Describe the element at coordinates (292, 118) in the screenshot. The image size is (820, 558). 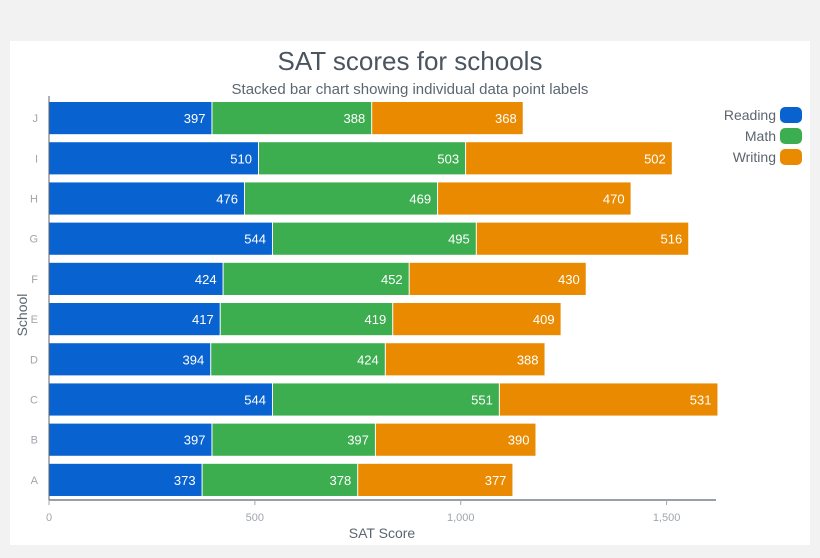
I see `bar-math-j` at that location.